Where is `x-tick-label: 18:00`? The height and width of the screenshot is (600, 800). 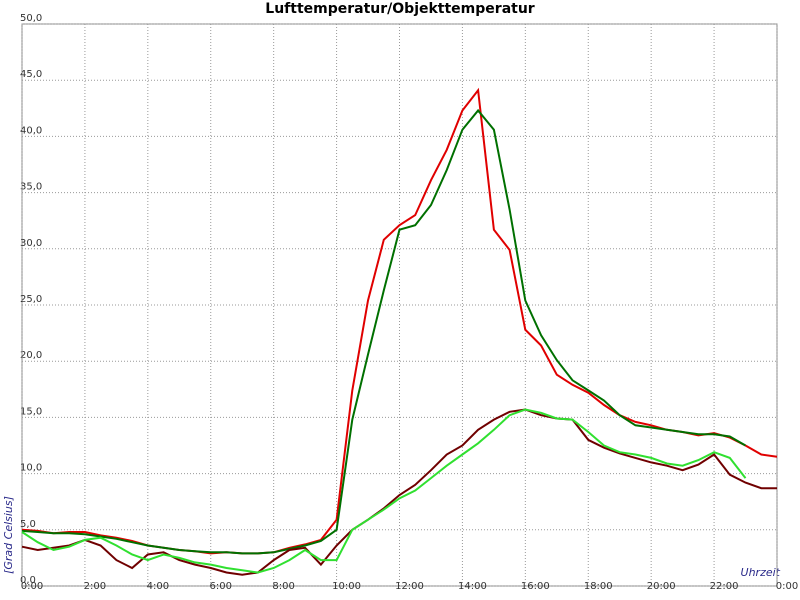 x-tick-label: 18:00 is located at coordinates (598, 586).